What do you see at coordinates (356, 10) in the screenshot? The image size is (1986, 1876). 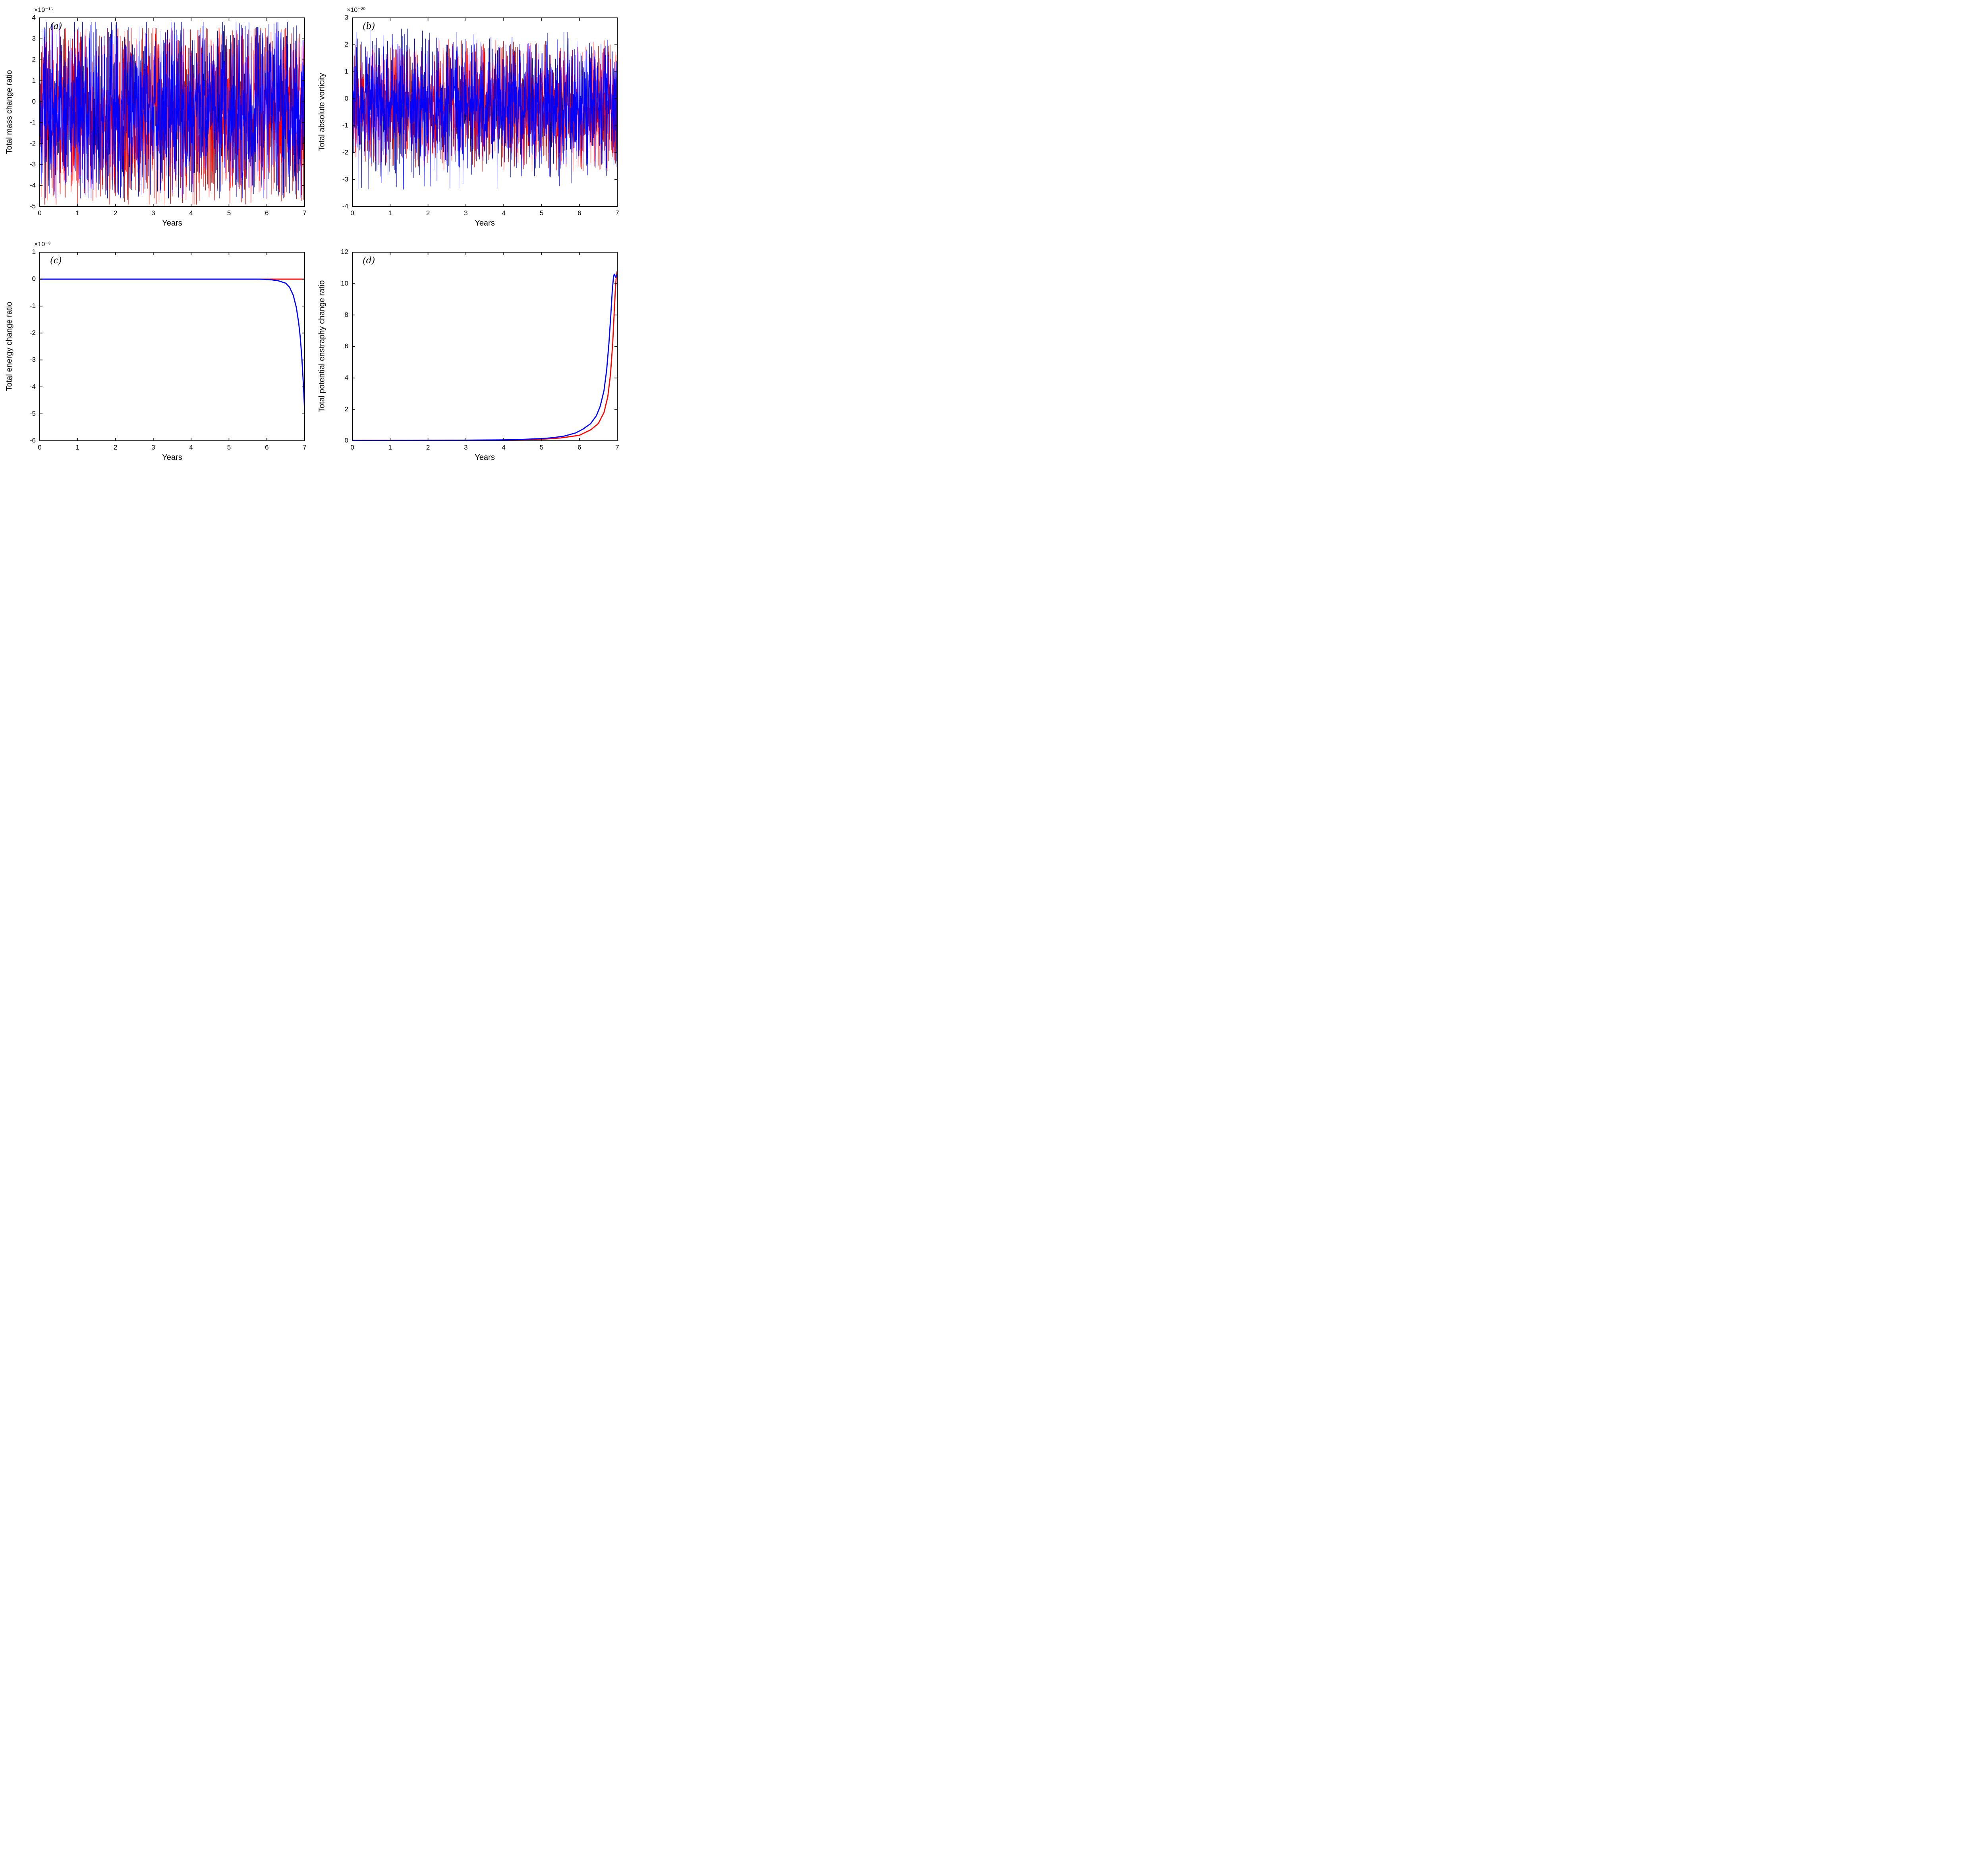 I see `panel-b-y-exponent: ×10⁻²⁰` at bounding box center [356, 10].